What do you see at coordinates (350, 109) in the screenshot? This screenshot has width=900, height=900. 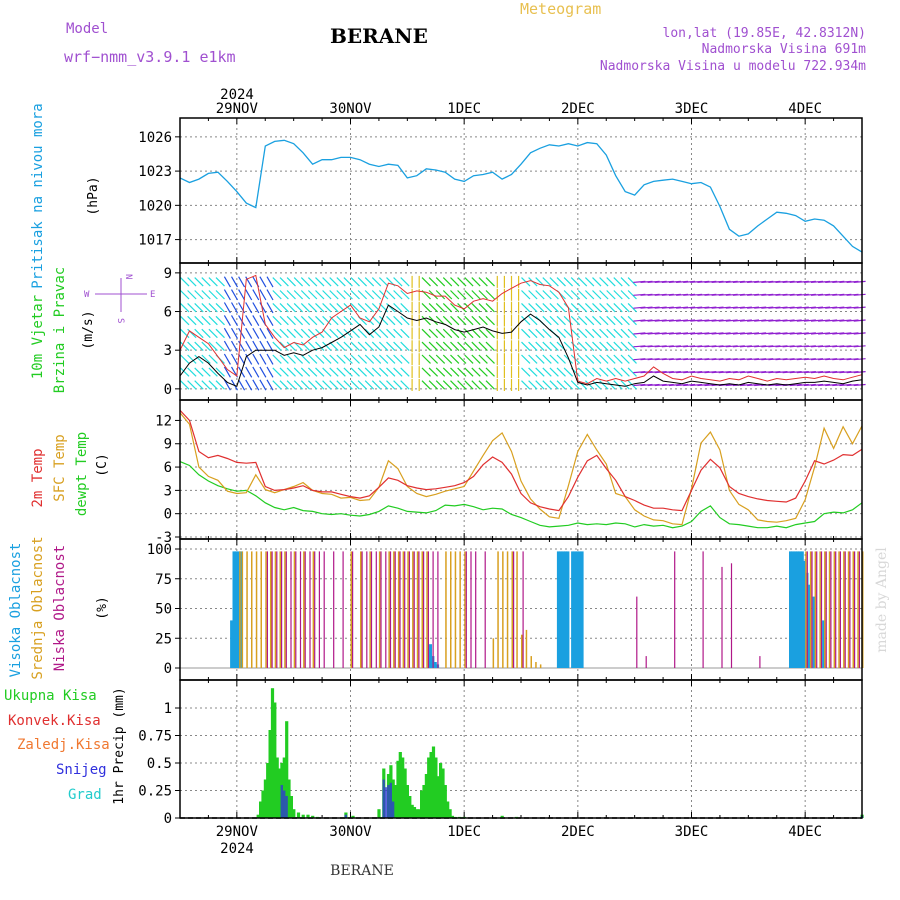 I see `top-day-label: 30NOV` at bounding box center [350, 109].